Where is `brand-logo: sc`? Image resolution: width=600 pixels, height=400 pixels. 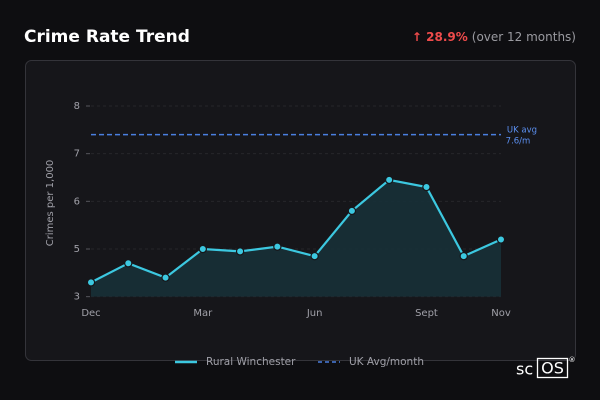 brand-logo: sc is located at coordinates (524, 369).